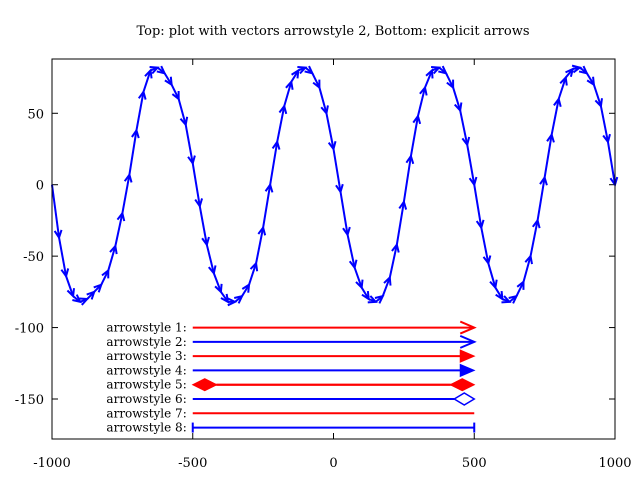  Describe the element at coordinates (35, 114) in the screenshot. I see `y-tick-label: 50` at that location.